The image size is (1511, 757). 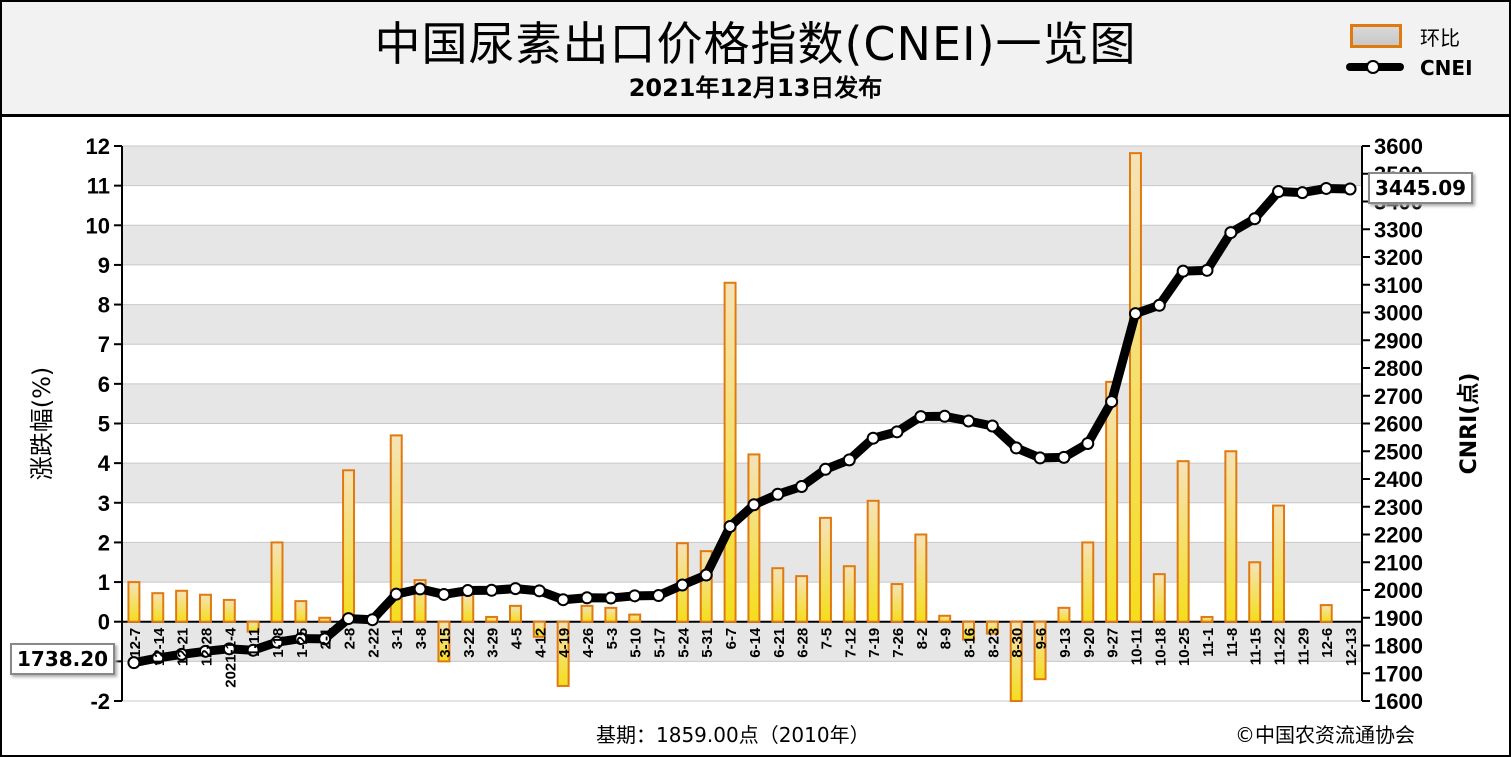 What do you see at coordinates (803, 643) in the screenshot?
I see `x-tick-label: 6-28` at bounding box center [803, 643].